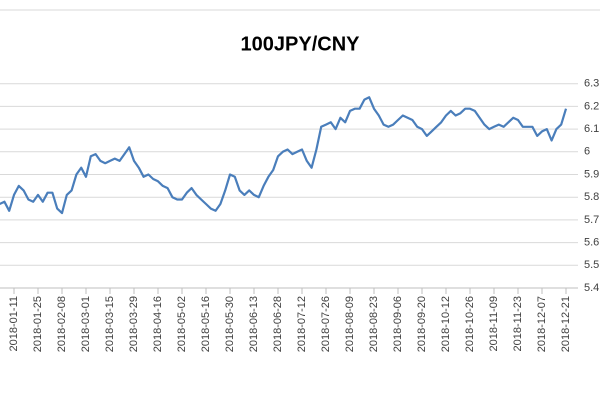  I want to click on x-tick-label: 2018-07-26, so click(326, 324).